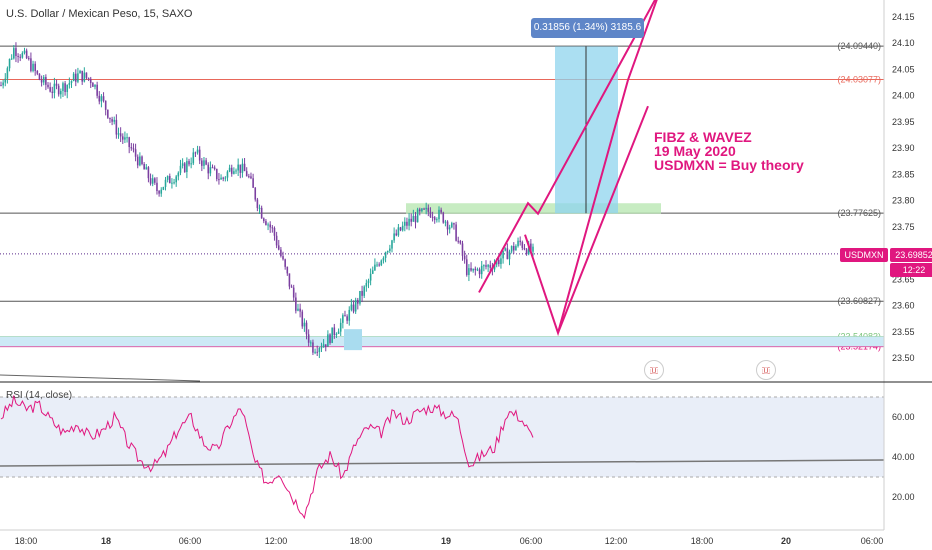 The image size is (932, 550). Describe the element at coordinates (442, 341) in the screenshot. I see `support-zone` at that location.